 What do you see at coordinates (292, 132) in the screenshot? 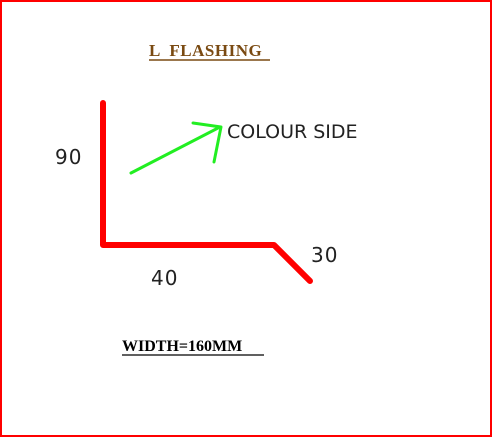
I see `colour-side-label: COLOUR SIDE` at bounding box center [292, 132].